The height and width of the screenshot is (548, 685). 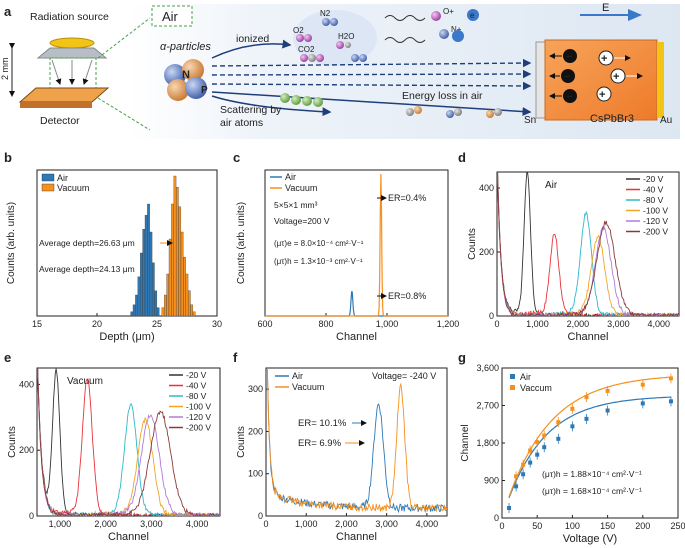 I want to click on source-detector-setup: Radiation source 2 mm Detector, so click(x=75, y=71).